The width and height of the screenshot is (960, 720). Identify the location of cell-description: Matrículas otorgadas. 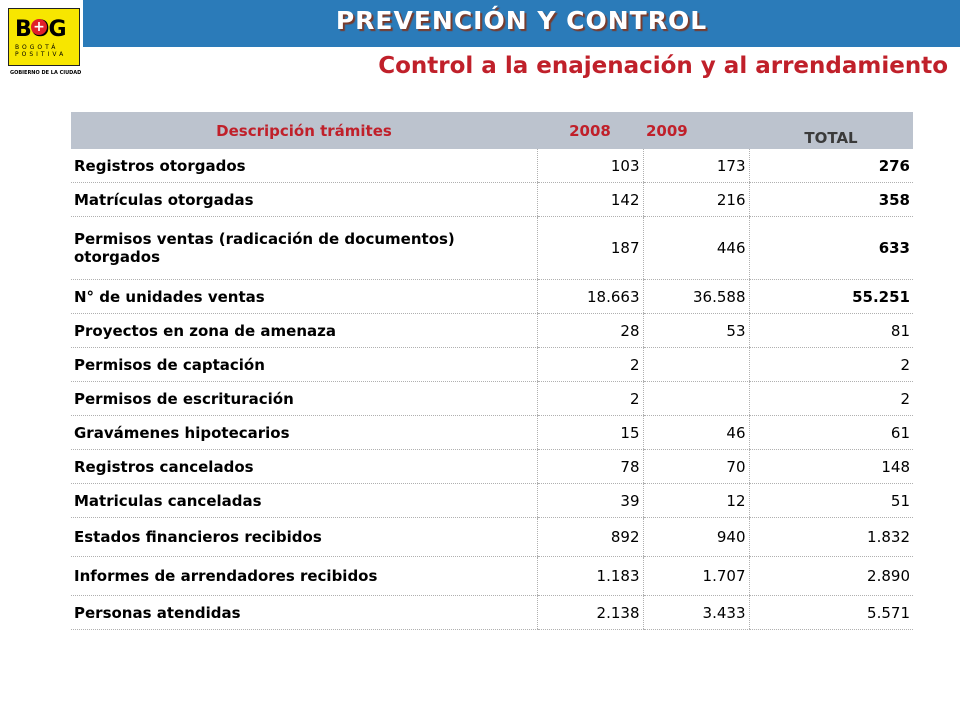
(304, 199).